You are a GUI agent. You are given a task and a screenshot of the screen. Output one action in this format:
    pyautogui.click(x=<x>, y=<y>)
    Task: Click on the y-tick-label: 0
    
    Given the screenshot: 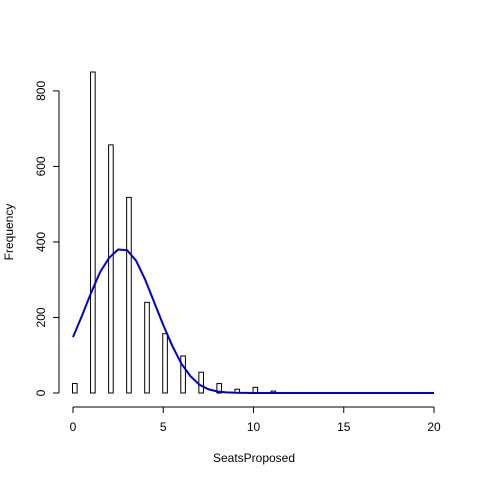 What is the action you would take?
    pyautogui.click(x=41, y=392)
    